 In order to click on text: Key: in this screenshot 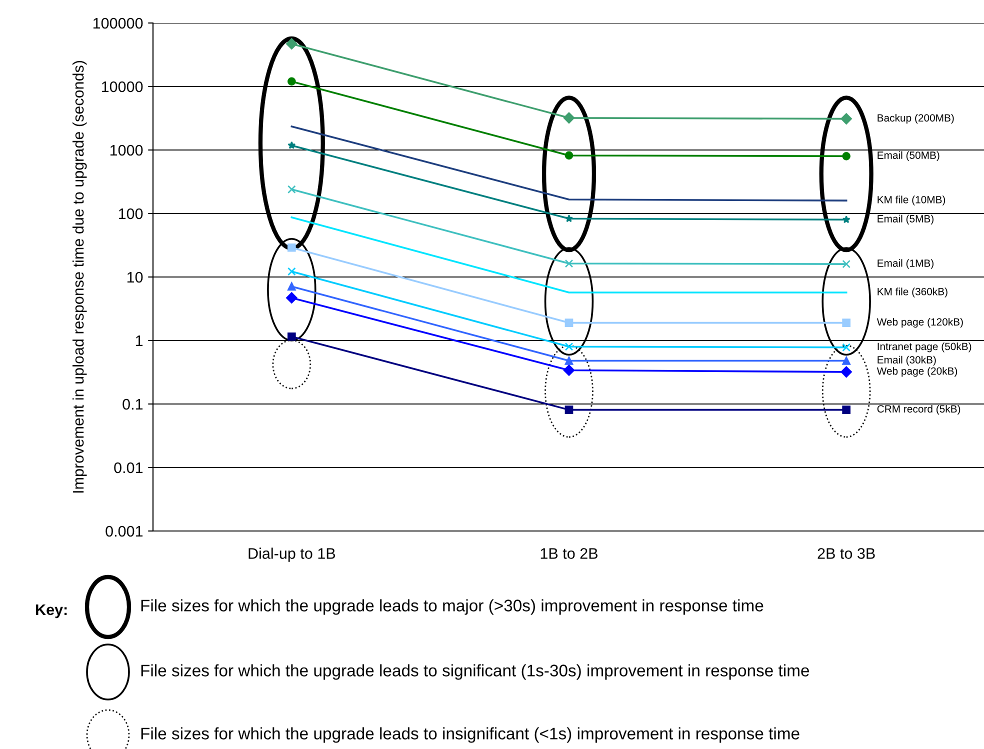, I will do `click(51, 611)`.